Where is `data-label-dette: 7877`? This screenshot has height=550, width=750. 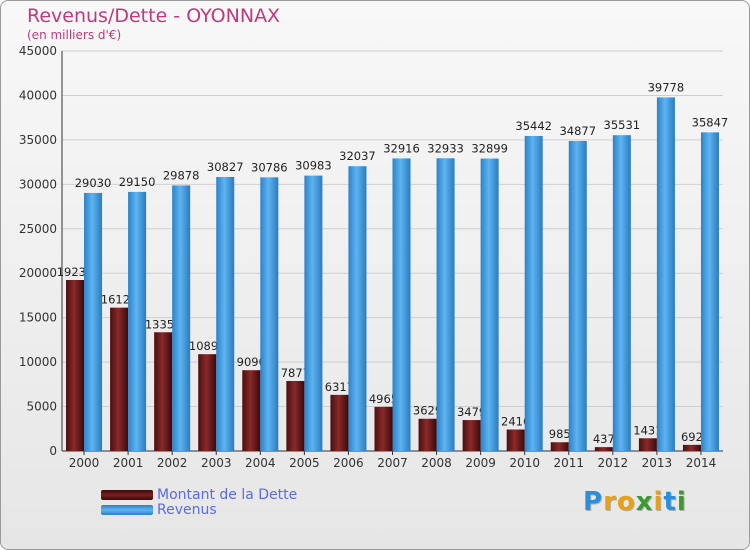 data-label-dette: 7877 is located at coordinates (295, 373).